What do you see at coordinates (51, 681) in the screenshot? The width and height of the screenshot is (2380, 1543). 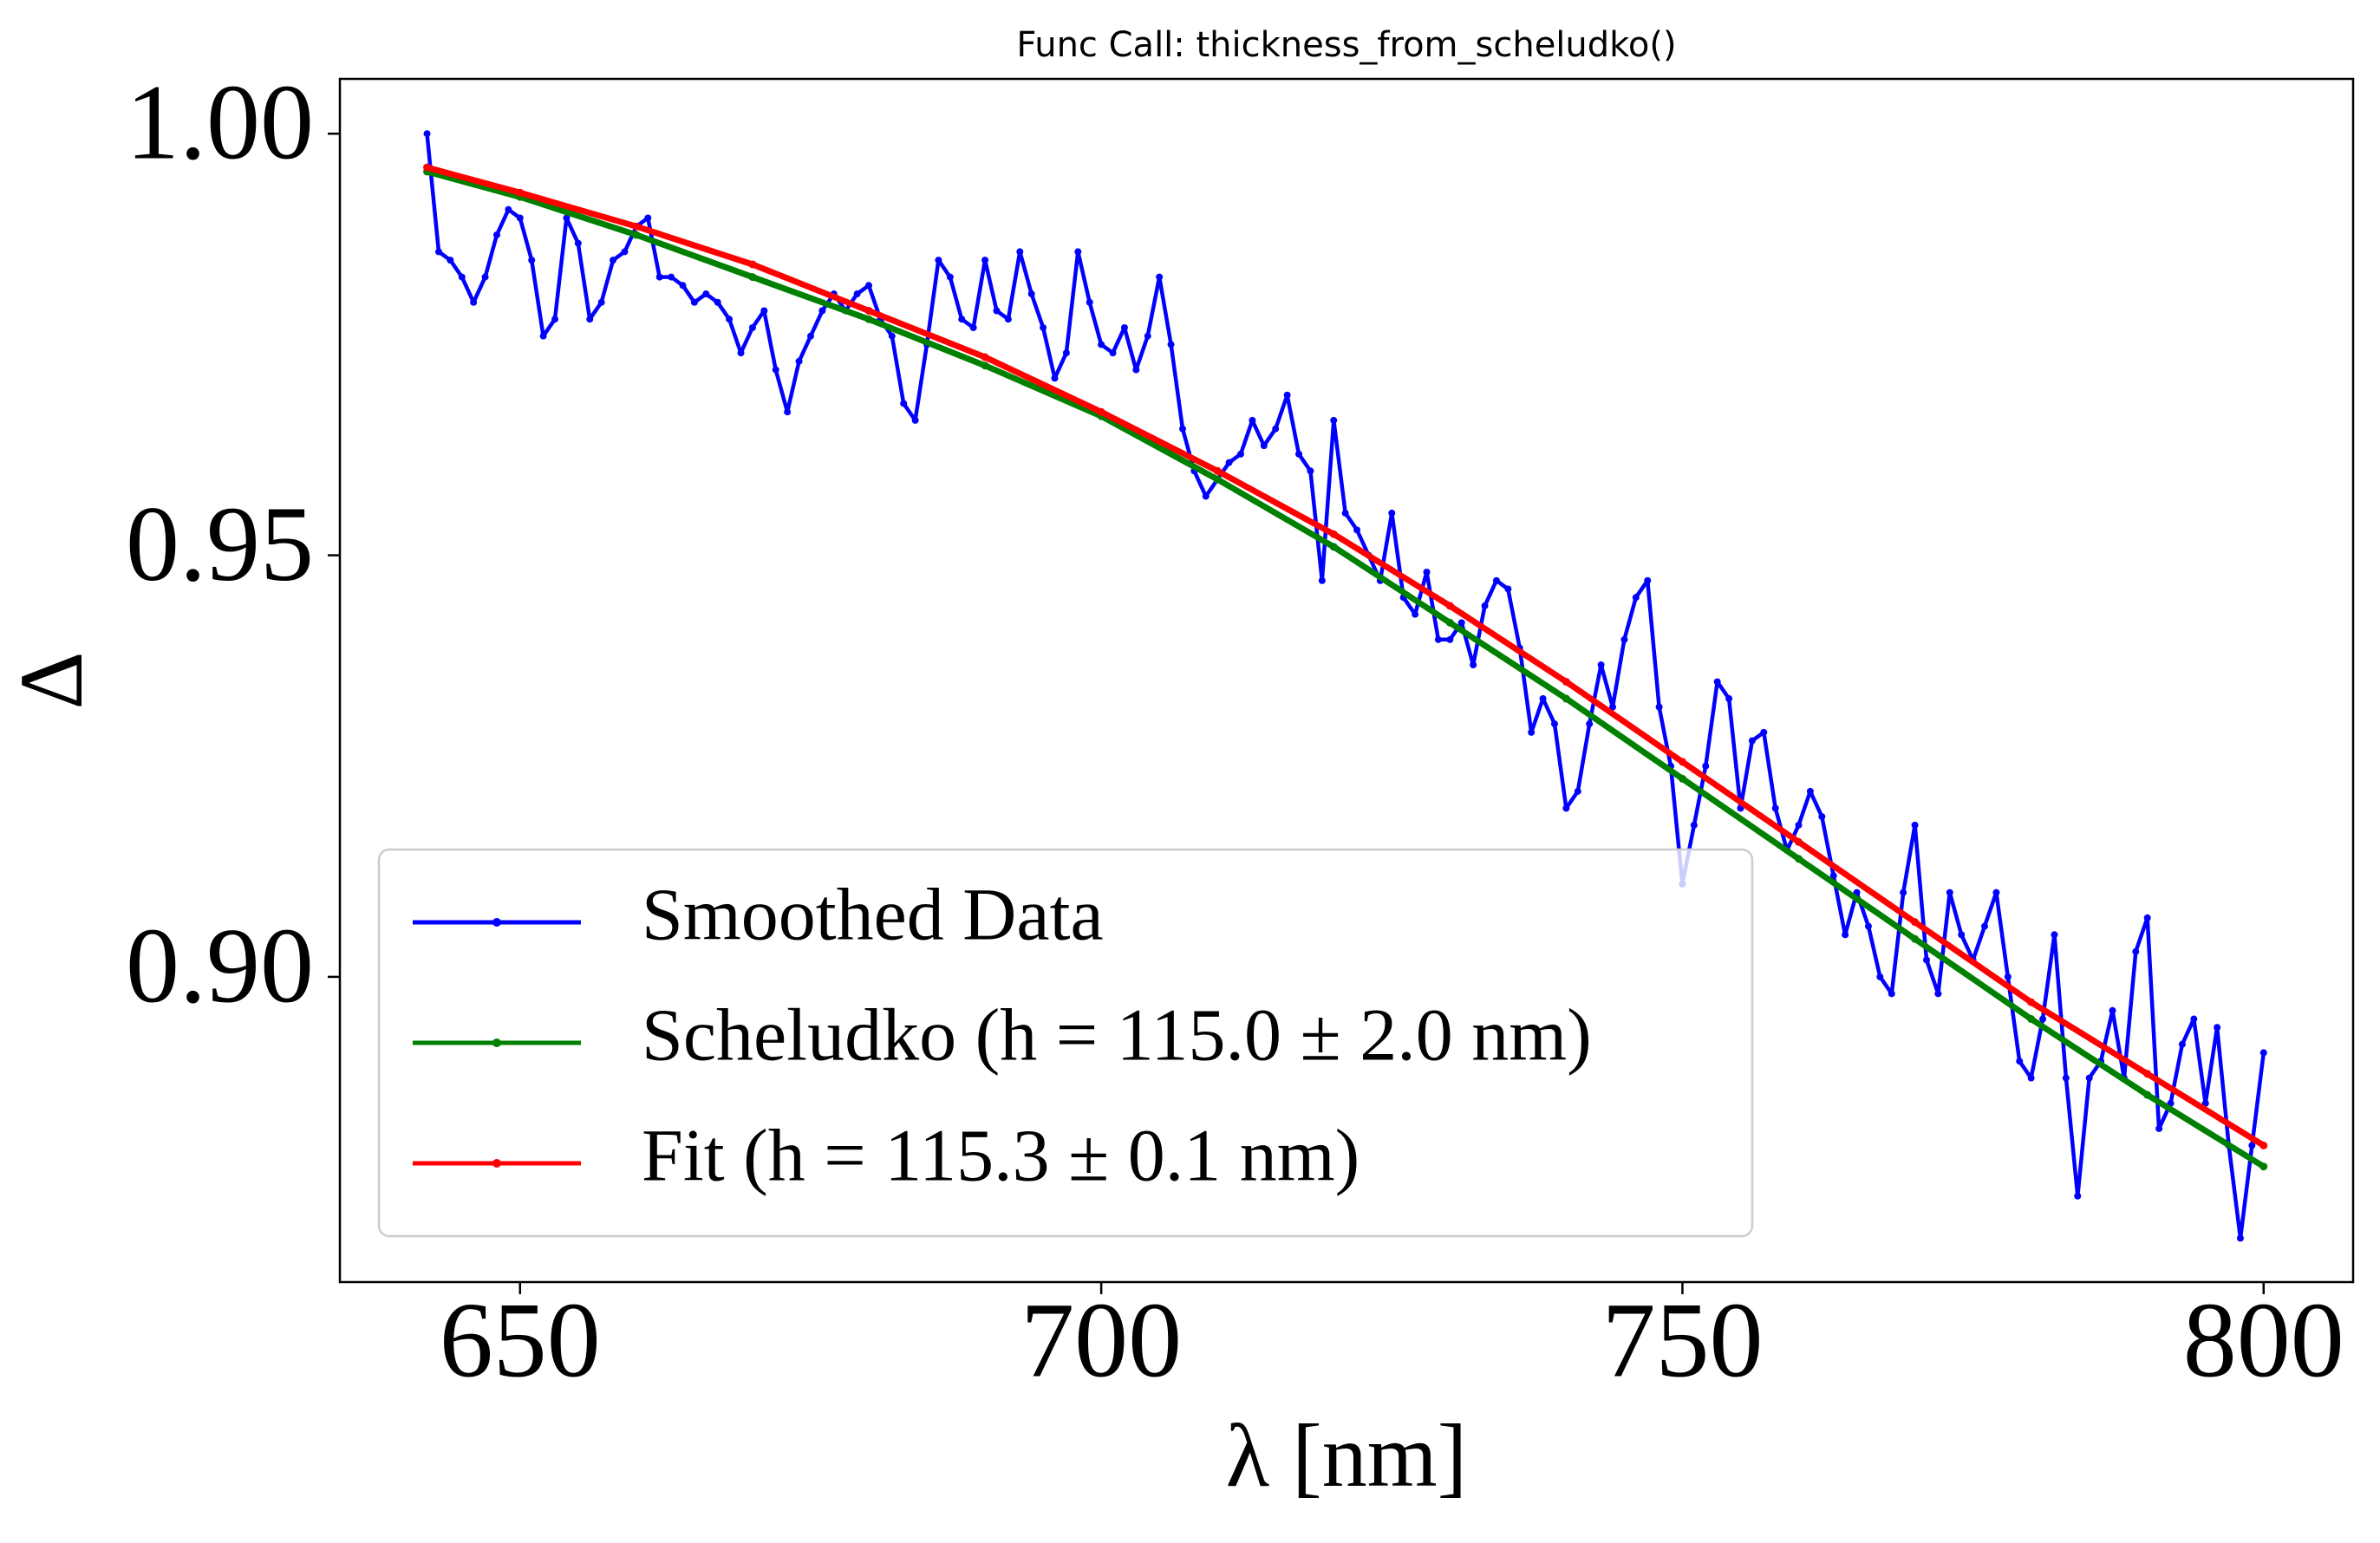 I see `y-axis-label: Δ` at bounding box center [51, 681].